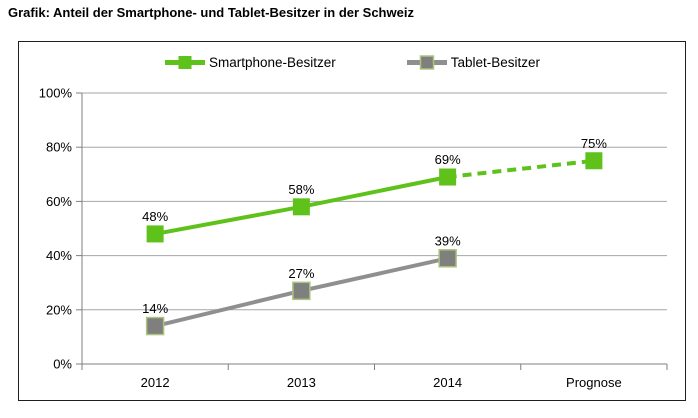 The image size is (698, 418). I want to click on x-tick-label: Prognose, so click(594, 382).